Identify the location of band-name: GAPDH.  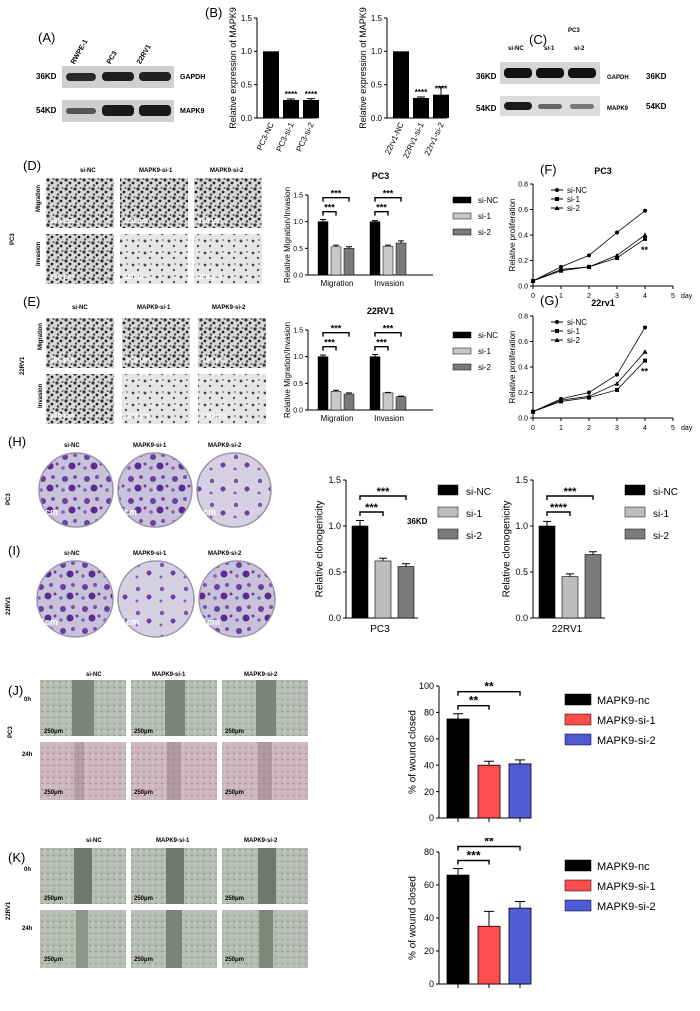
(193, 77).